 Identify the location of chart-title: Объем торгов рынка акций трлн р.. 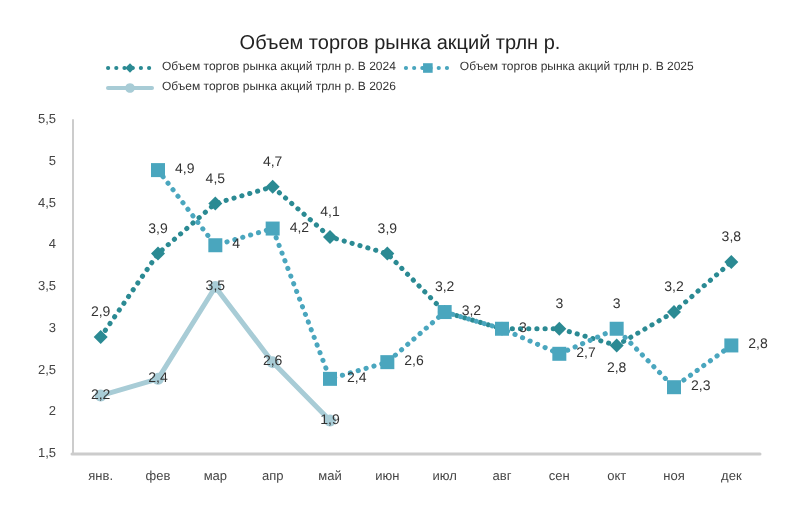
(400, 44).